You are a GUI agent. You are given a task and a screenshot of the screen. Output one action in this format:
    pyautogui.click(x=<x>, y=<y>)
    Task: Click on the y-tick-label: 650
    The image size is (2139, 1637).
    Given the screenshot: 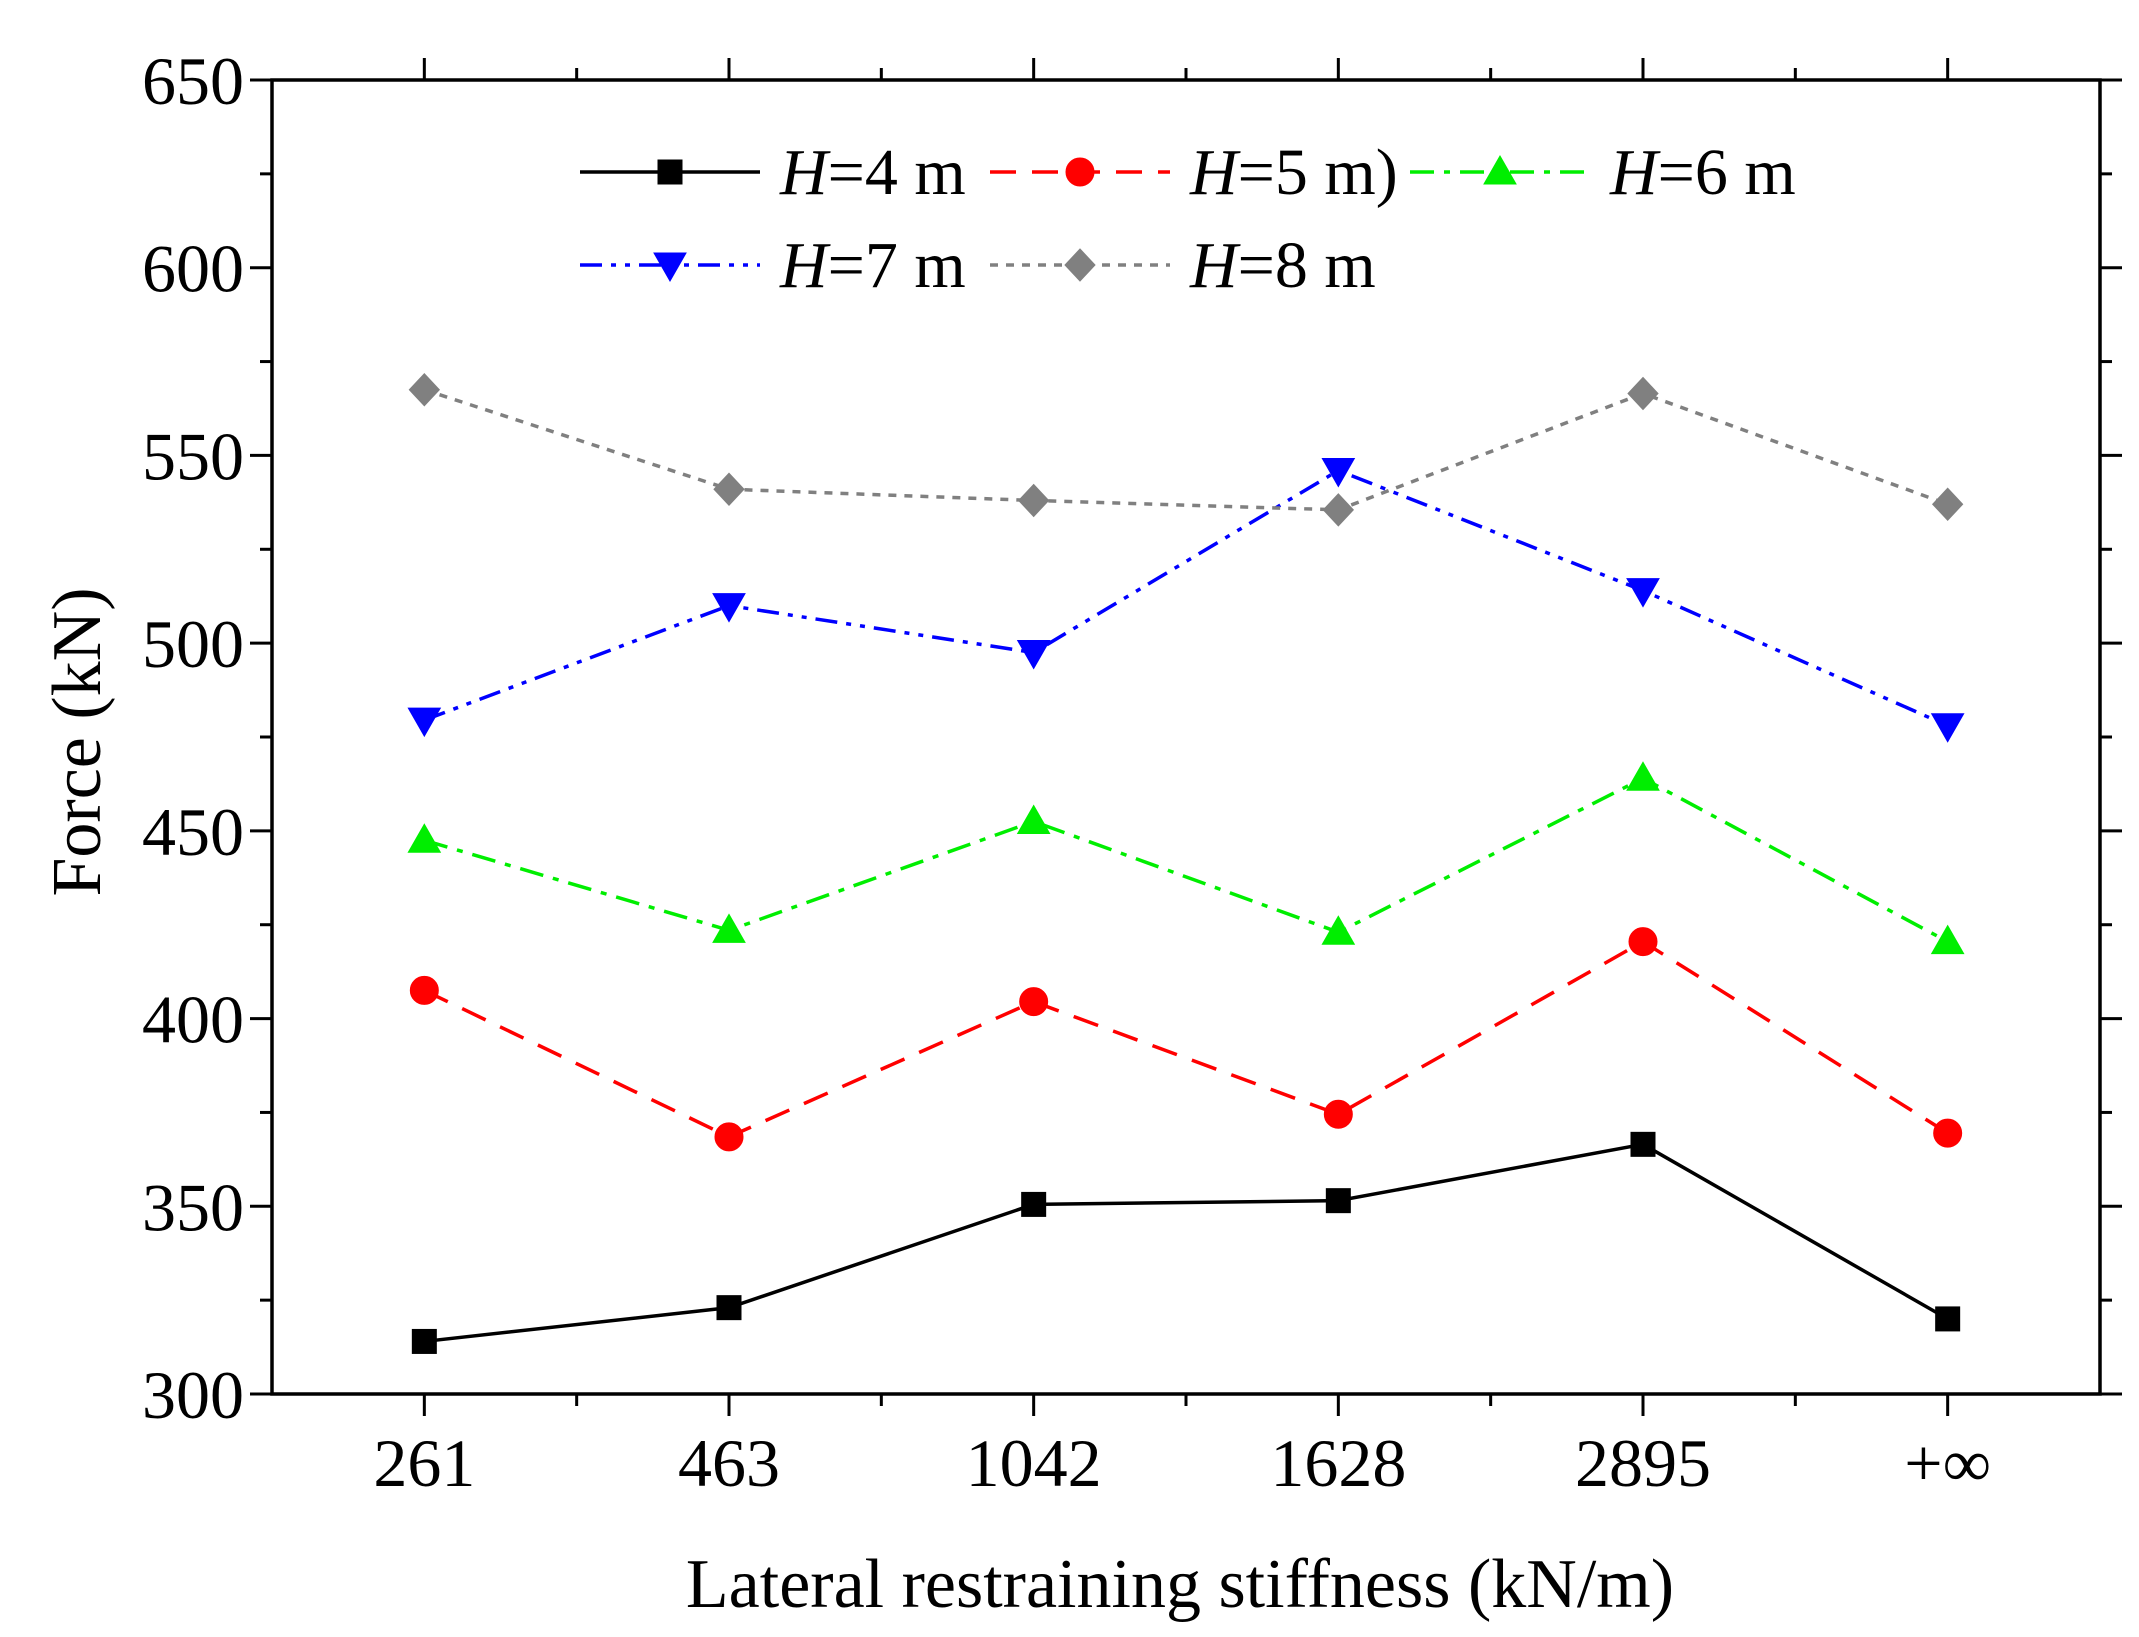 What is the action you would take?
    pyautogui.click(x=193, y=81)
    